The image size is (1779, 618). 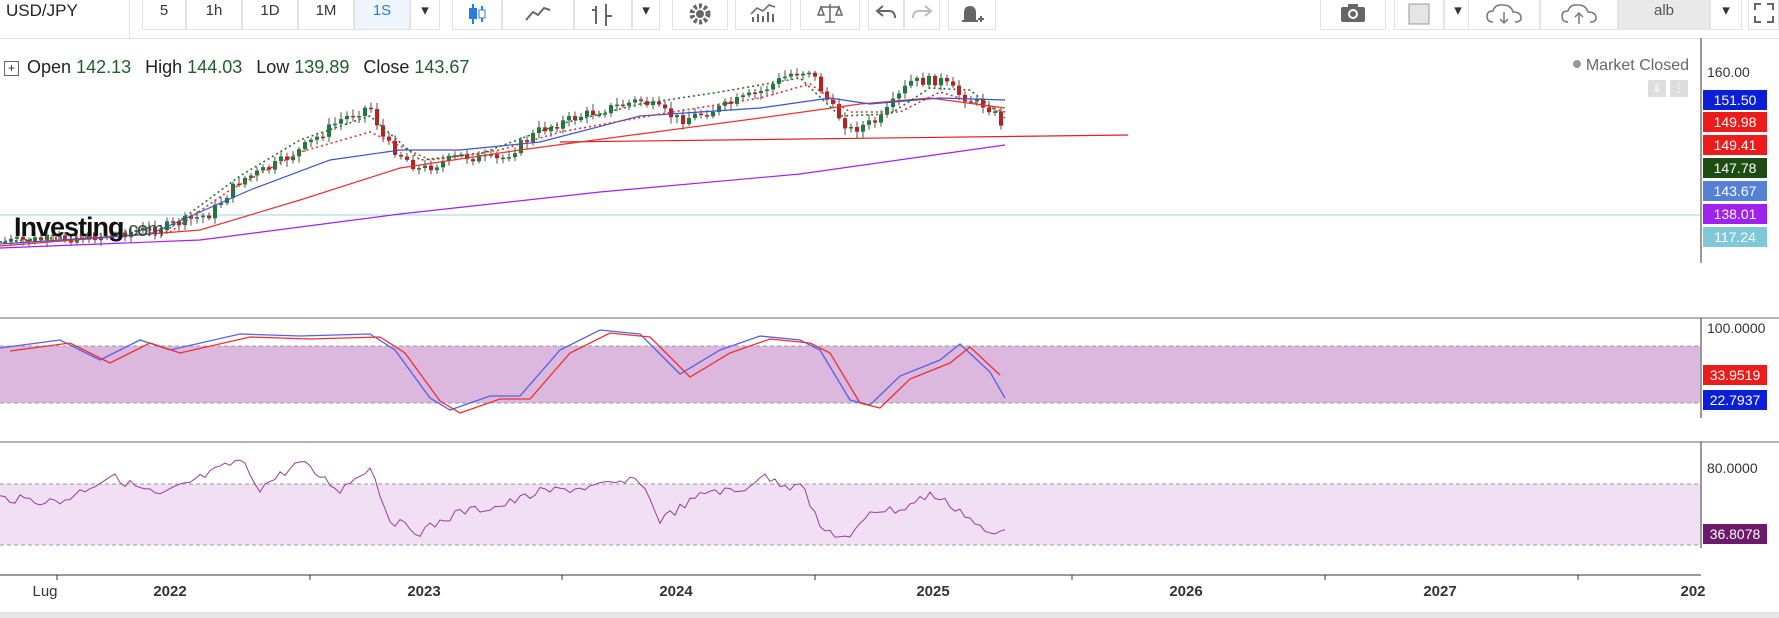 I want to click on time-axis-label: 202, so click(x=1693, y=591).